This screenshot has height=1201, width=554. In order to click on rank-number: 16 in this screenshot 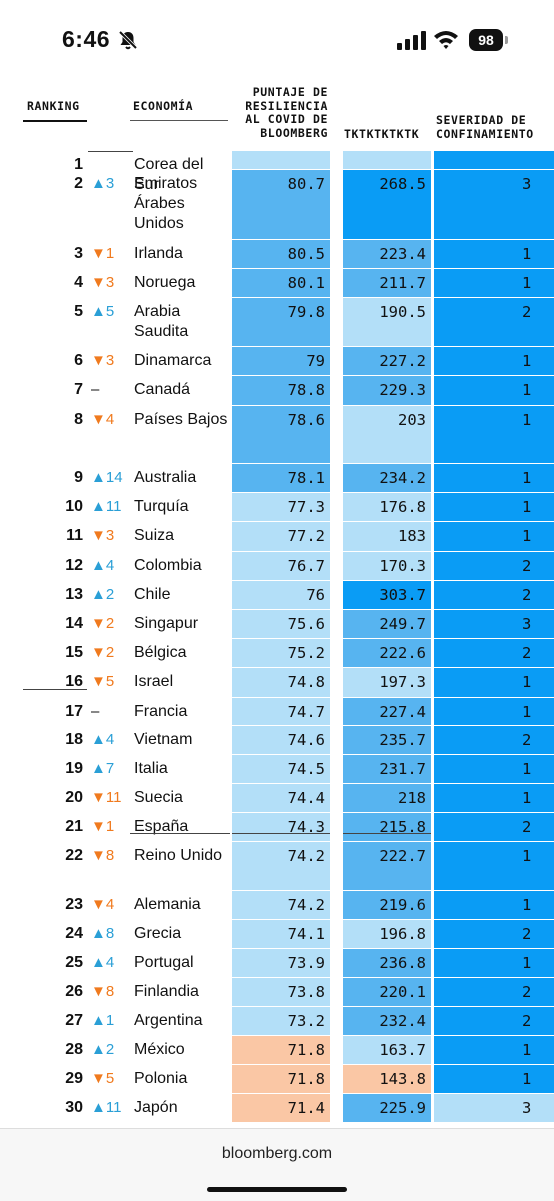, I will do `click(74, 681)`.